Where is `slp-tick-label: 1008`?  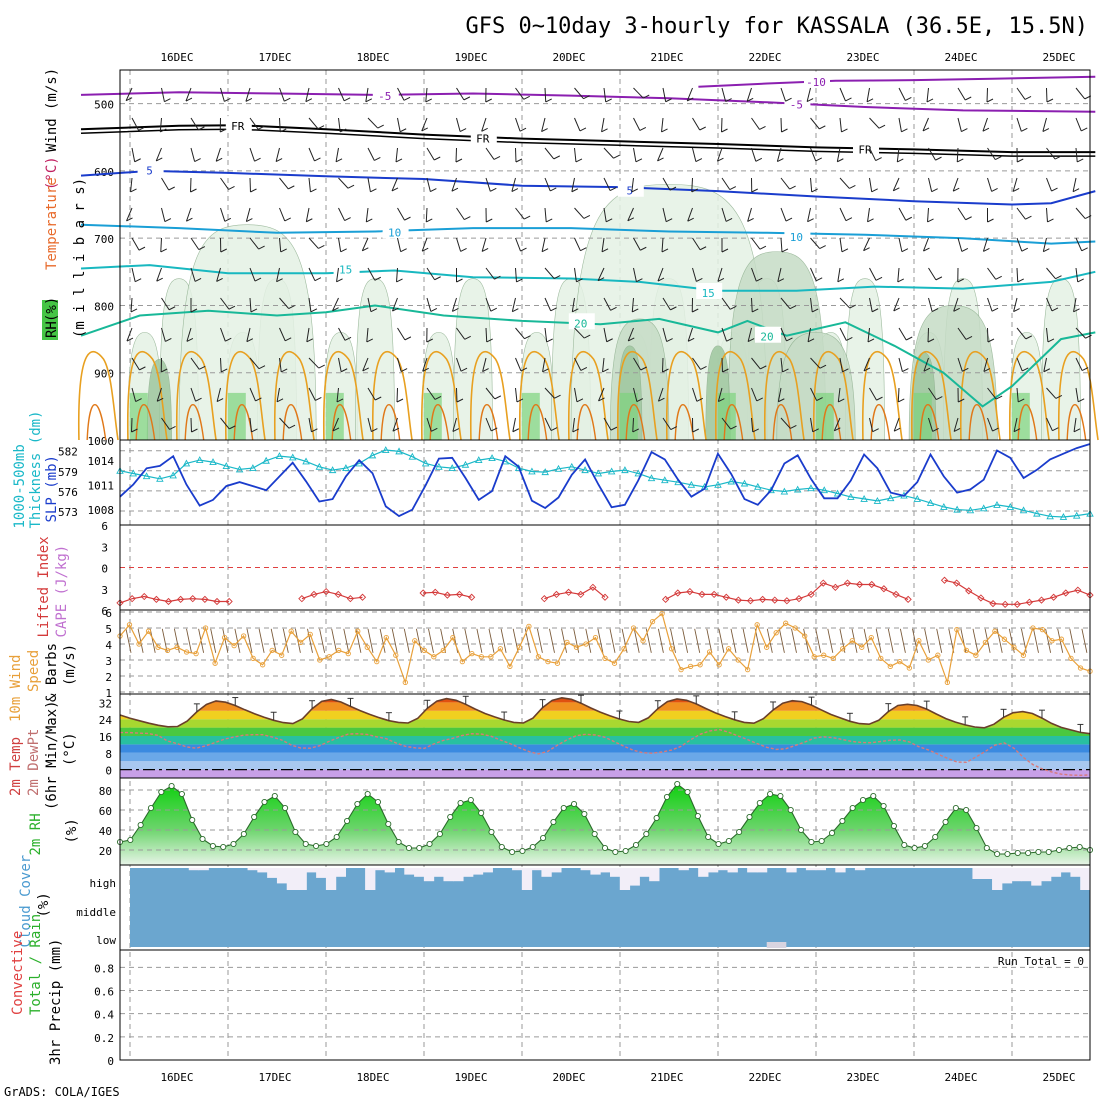 slp-tick-label: 1008 is located at coordinates (101, 510).